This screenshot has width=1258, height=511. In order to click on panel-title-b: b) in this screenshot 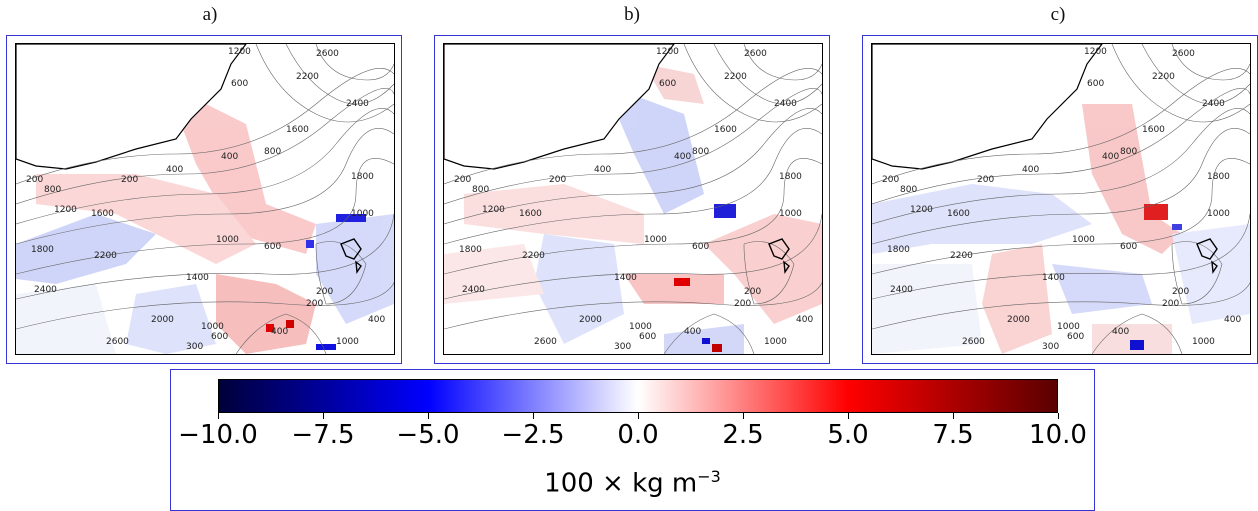, I will do `click(632, 14)`.